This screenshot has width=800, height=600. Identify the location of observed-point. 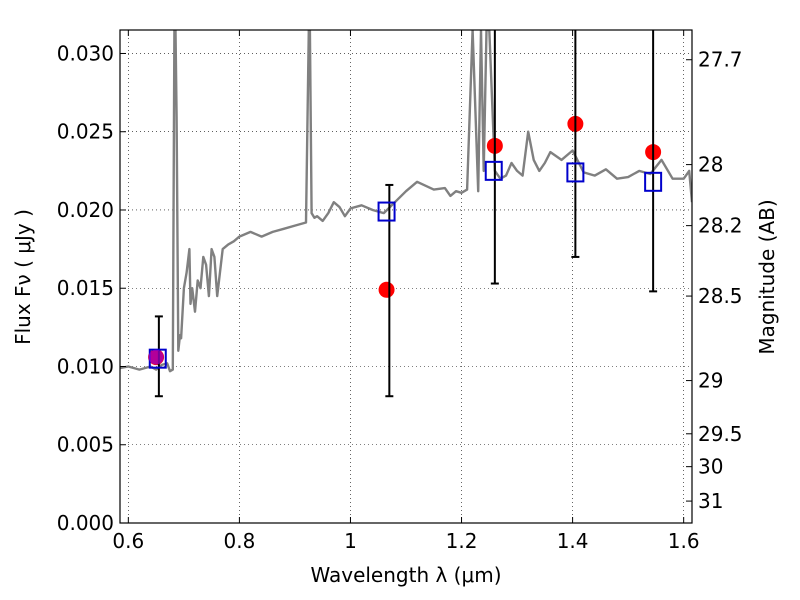
(386, 289).